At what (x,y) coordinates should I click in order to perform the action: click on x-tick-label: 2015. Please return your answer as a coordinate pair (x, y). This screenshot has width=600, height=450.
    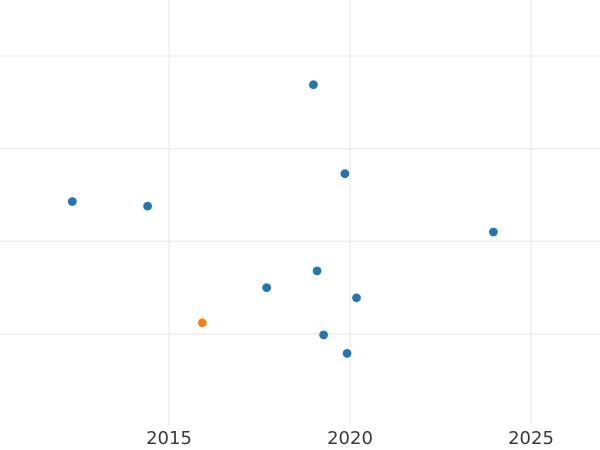
    Looking at the image, I should click on (169, 438).